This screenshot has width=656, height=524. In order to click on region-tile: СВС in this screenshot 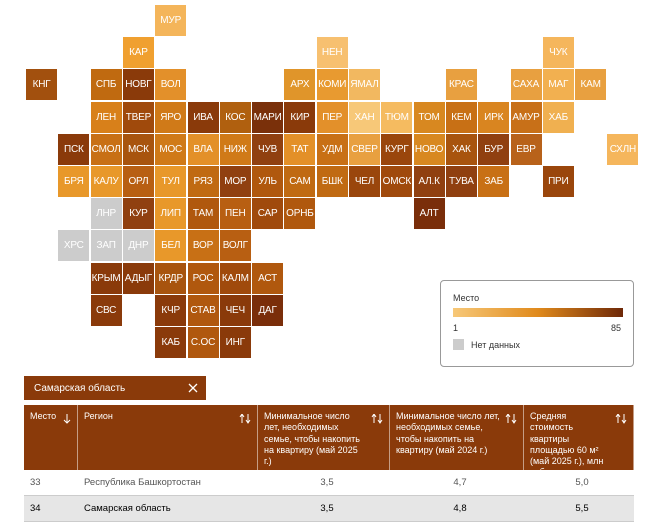, I will do `click(106, 310)`.